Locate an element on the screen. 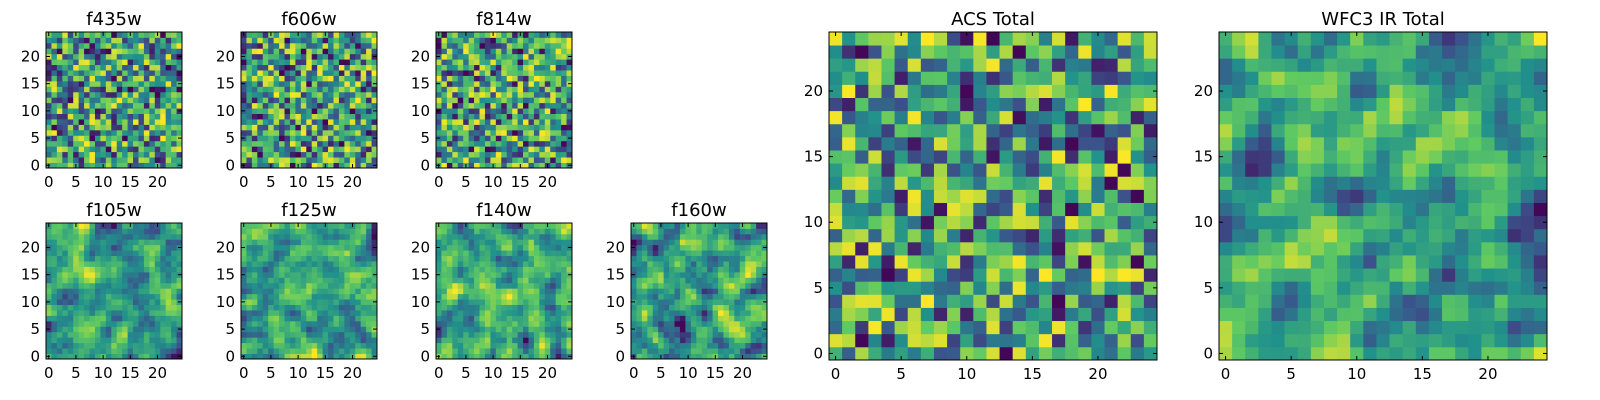 The width and height of the screenshot is (1600, 400). y-tick-label: 10 is located at coordinates (225, 111).